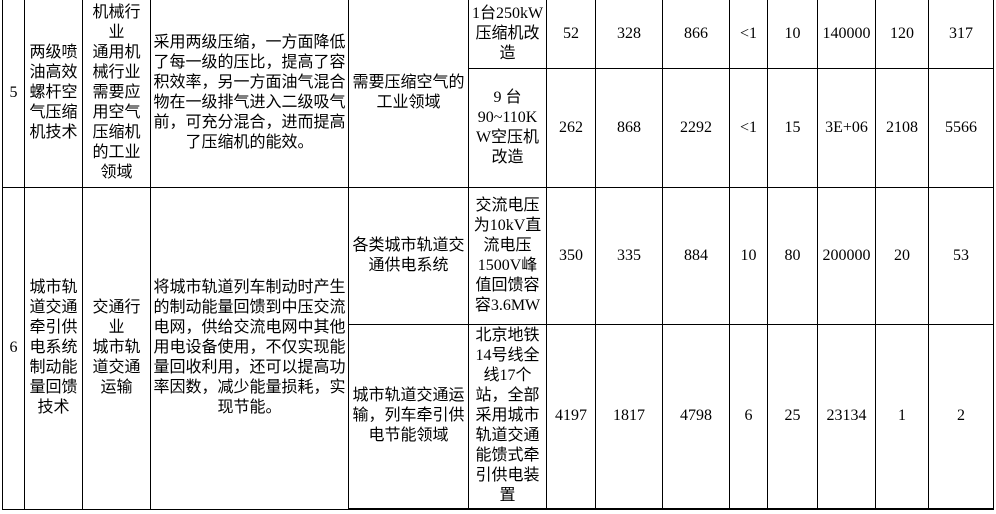  I want to click on cell-project-case: 9 台90~110KW空压机改造, so click(507, 127).